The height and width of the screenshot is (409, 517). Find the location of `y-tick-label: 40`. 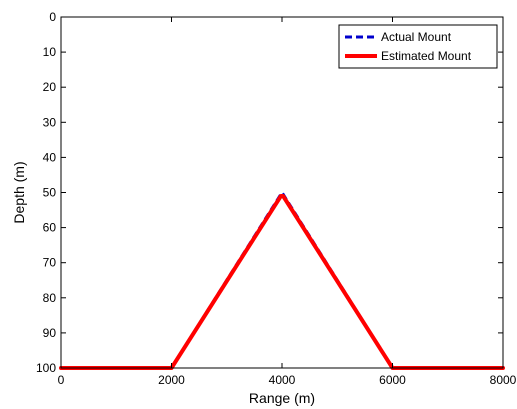

y-tick-label: 40 is located at coordinates (50, 157).